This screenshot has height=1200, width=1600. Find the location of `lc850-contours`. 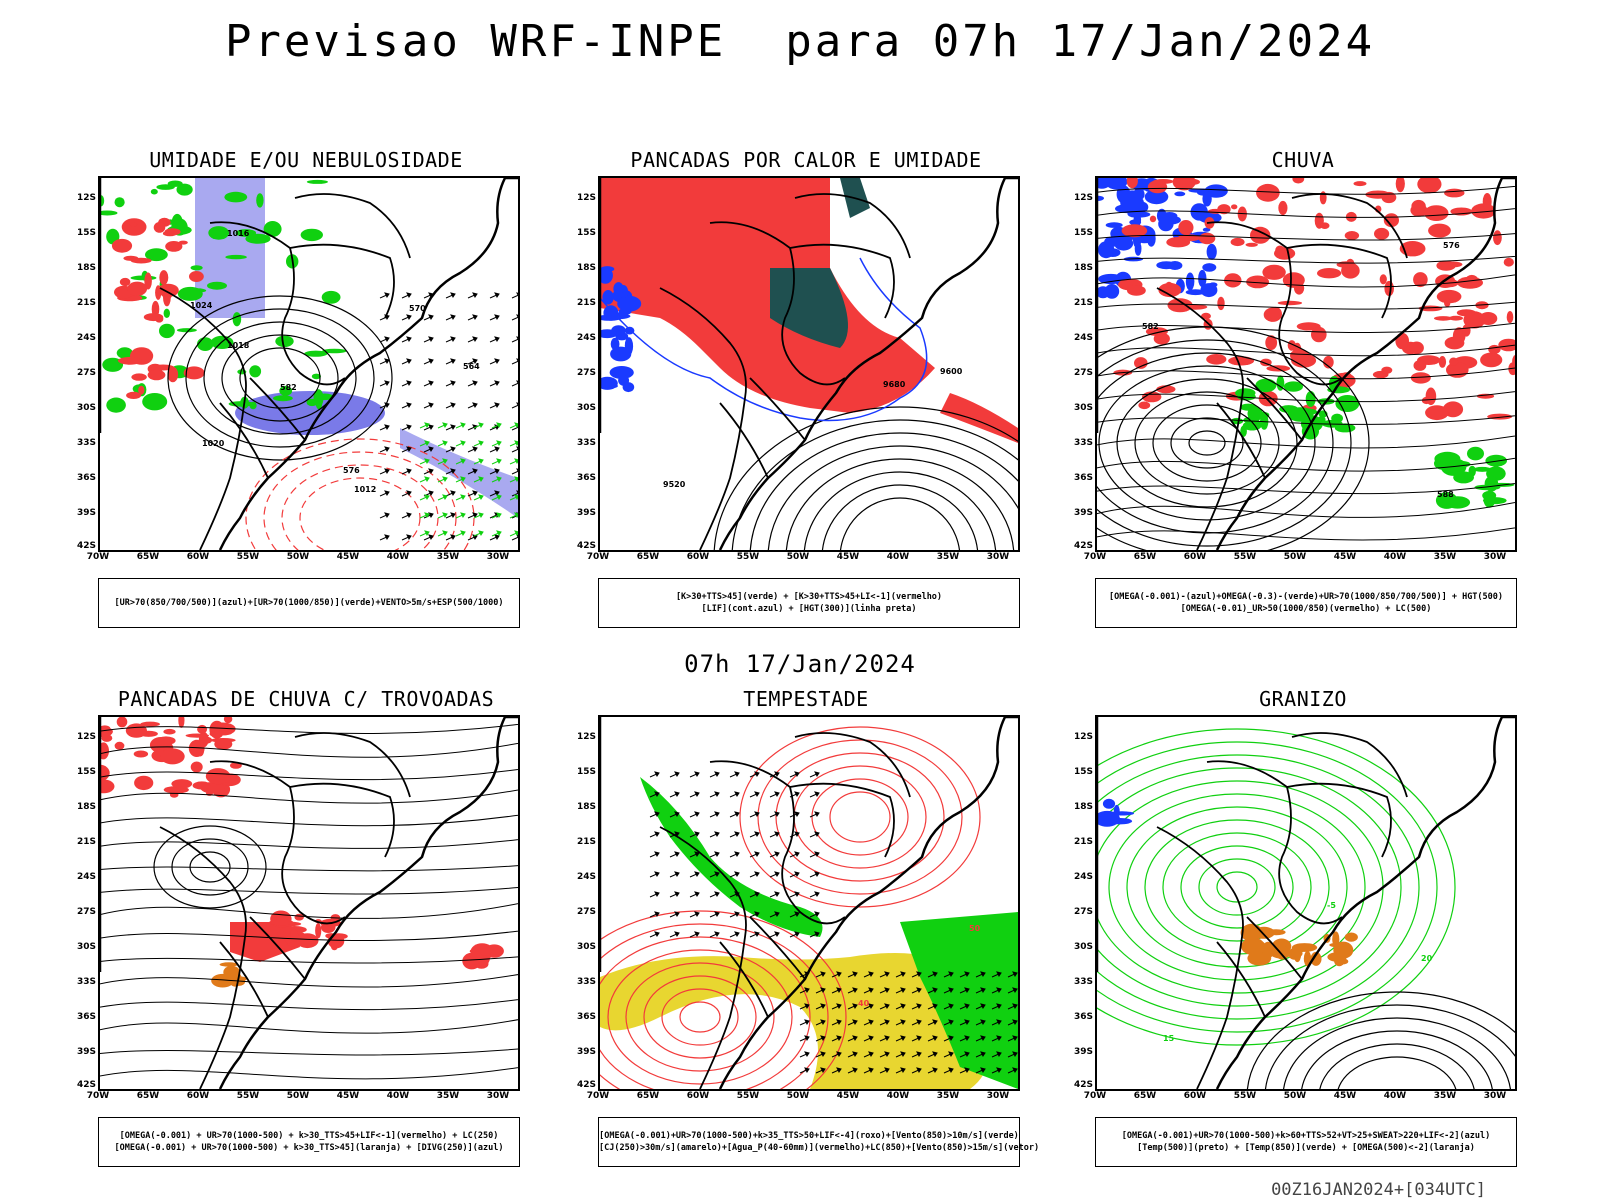

lc850-contours is located at coordinates (723, 999).